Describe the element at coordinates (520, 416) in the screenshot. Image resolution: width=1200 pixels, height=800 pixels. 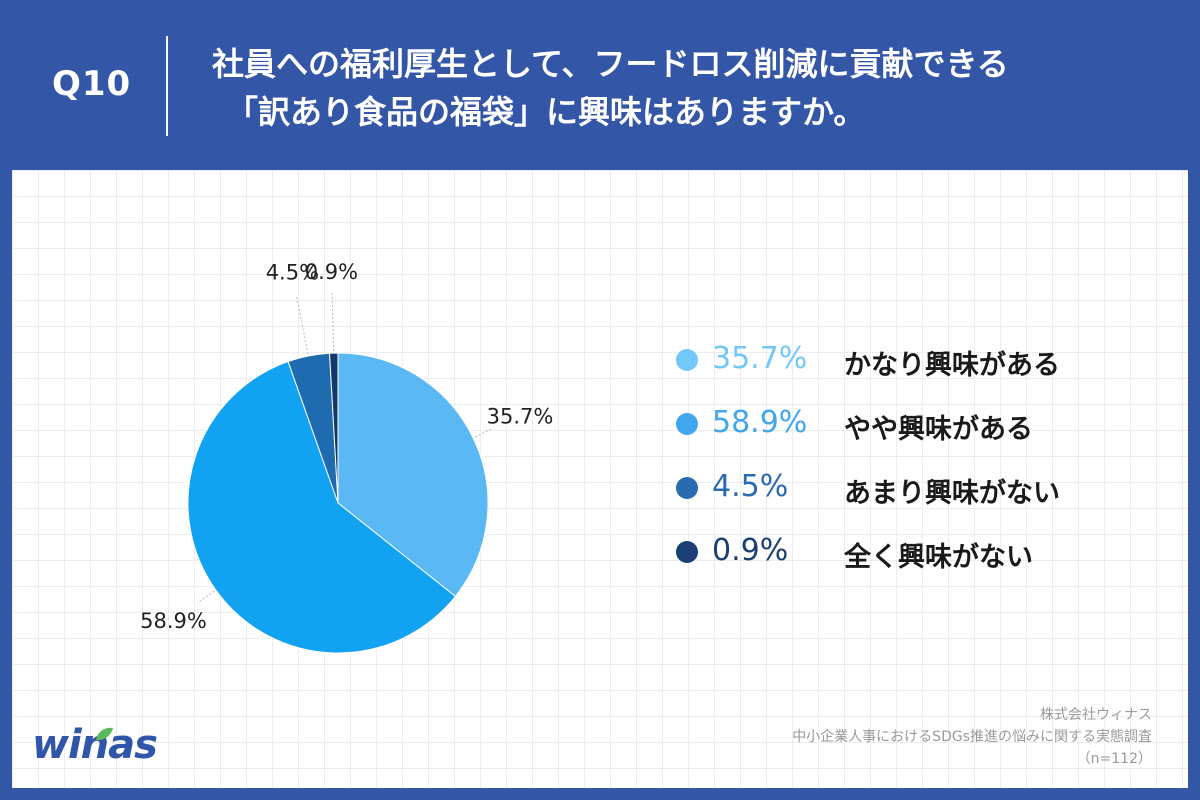
I see `data-label: 35.7%` at that location.